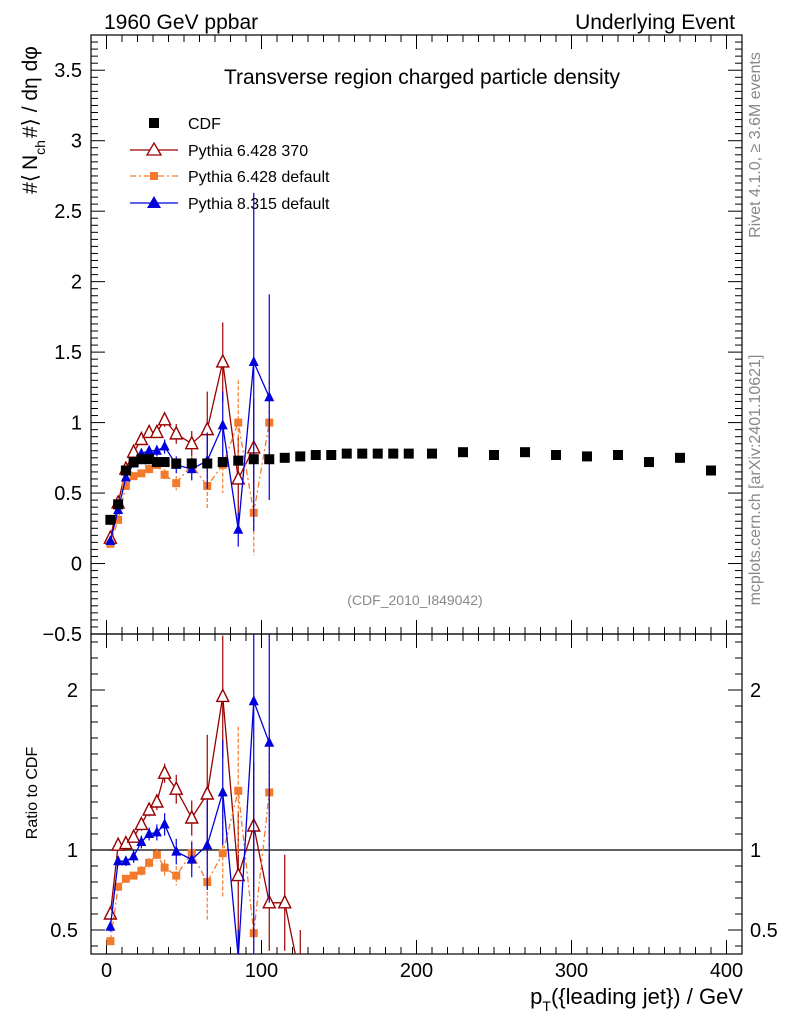 The height and width of the screenshot is (1024, 786). What do you see at coordinates (62, 635) in the screenshot?
I see `y-tick-label: −0.5` at bounding box center [62, 635].